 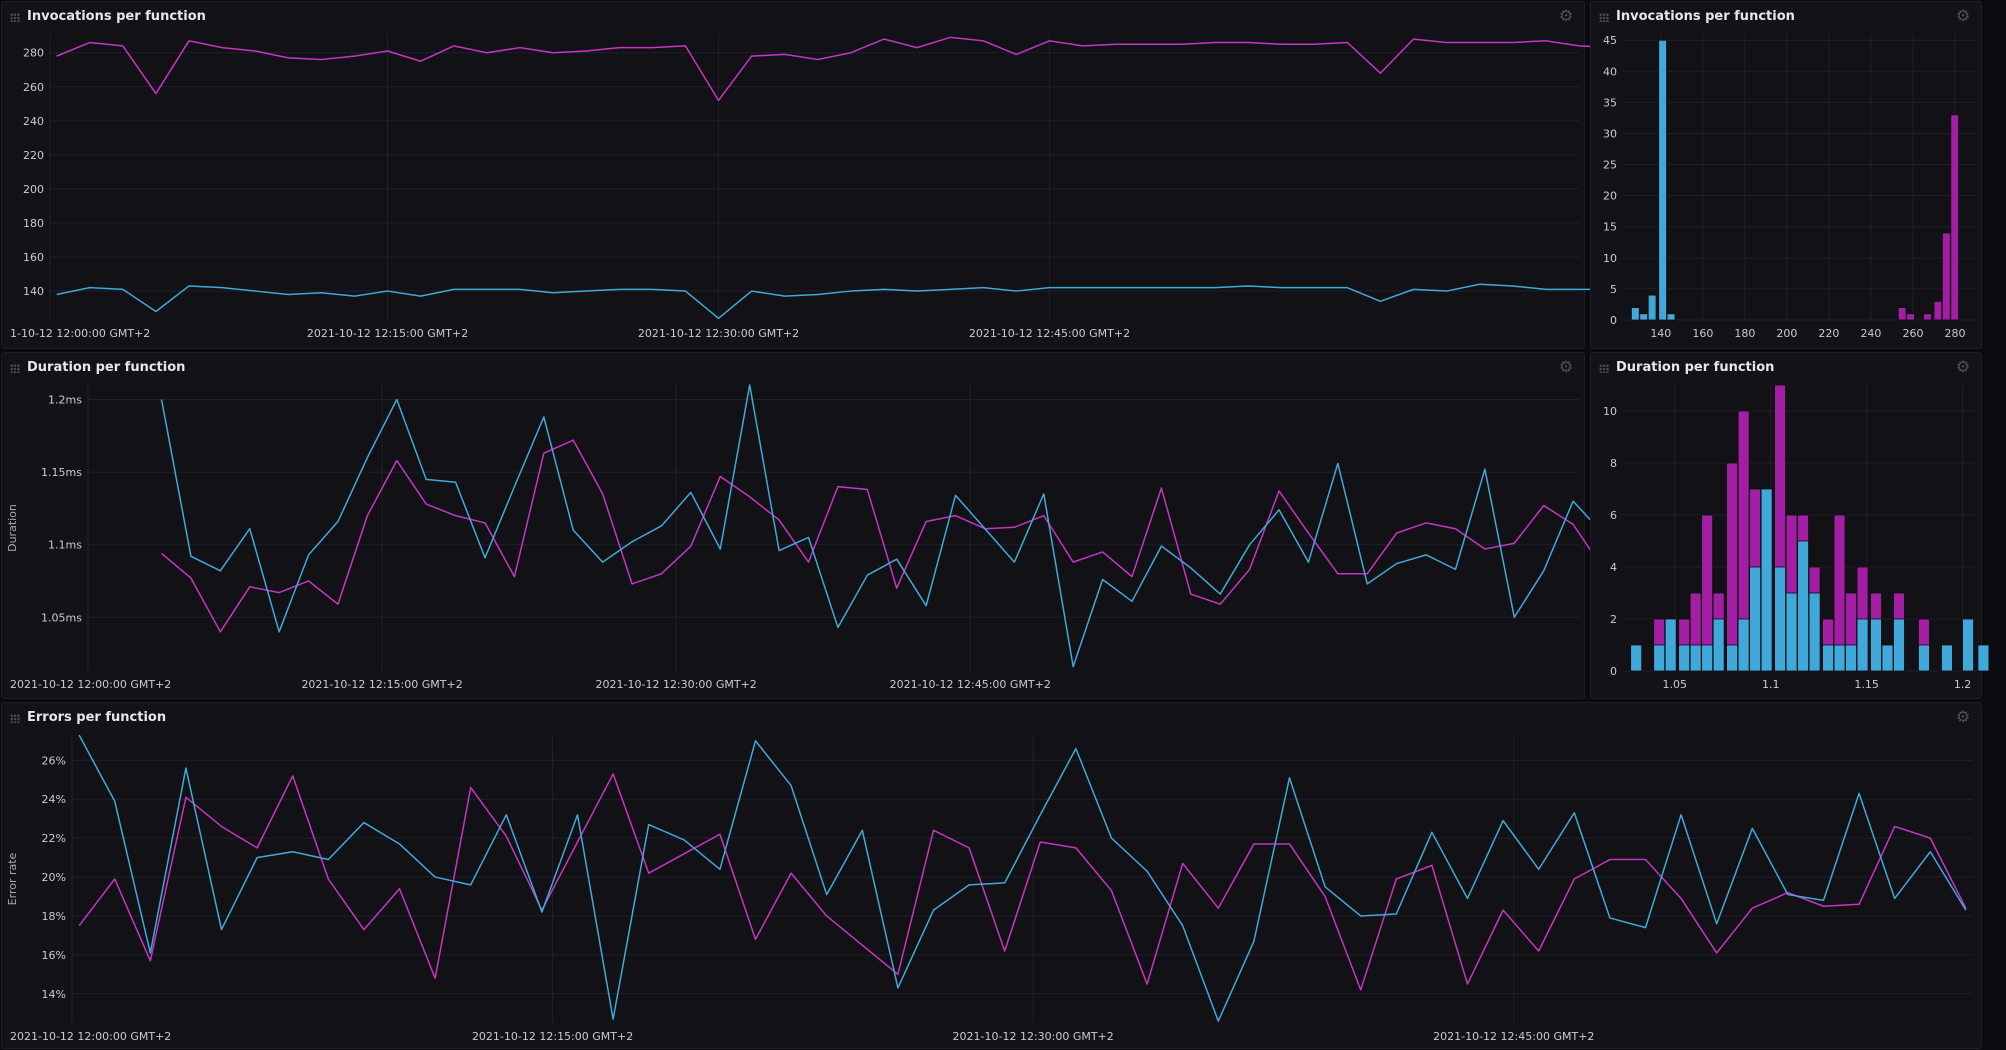 I want to click on x-tick-label: 180, so click(x=1744, y=333).